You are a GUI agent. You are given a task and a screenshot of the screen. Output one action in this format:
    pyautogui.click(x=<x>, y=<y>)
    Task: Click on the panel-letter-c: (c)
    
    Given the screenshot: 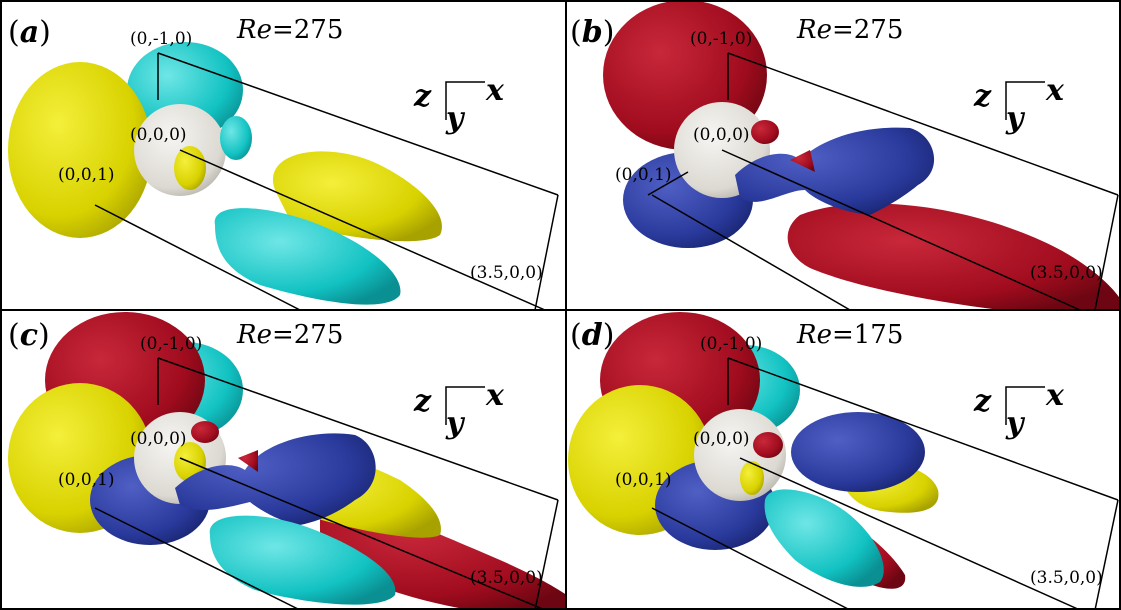 What is the action you would take?
    pyautogui.click(x=29, y=335)
    